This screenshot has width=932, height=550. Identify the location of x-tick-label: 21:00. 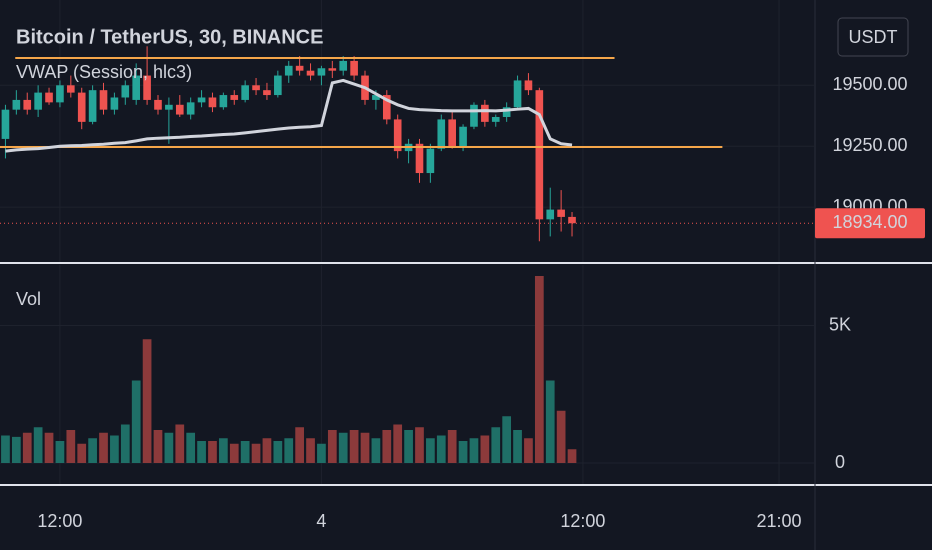
(779, 521).